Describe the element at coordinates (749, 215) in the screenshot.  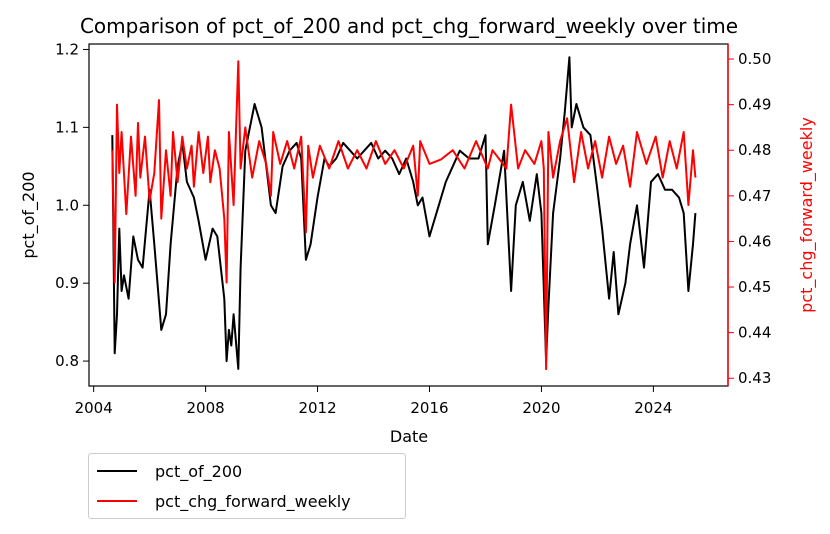
I see `y-axis-right: 0.43 0.44 0.45 0.46 0.47 0.48 0.49 0.50` at that location.